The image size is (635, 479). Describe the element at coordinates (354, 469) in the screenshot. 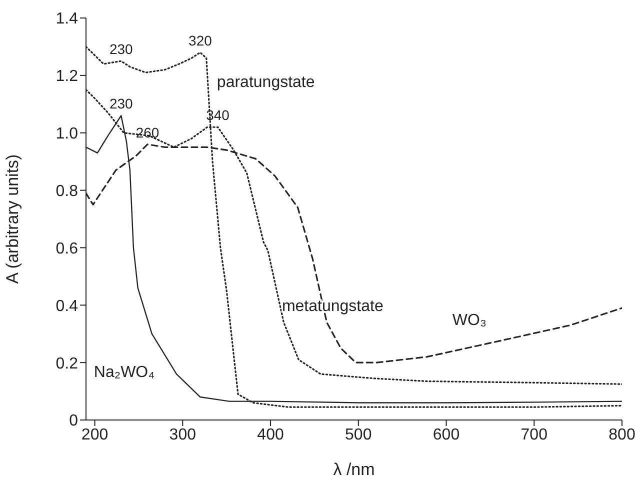

I see `x-axis-title: λ /nm` at that location.